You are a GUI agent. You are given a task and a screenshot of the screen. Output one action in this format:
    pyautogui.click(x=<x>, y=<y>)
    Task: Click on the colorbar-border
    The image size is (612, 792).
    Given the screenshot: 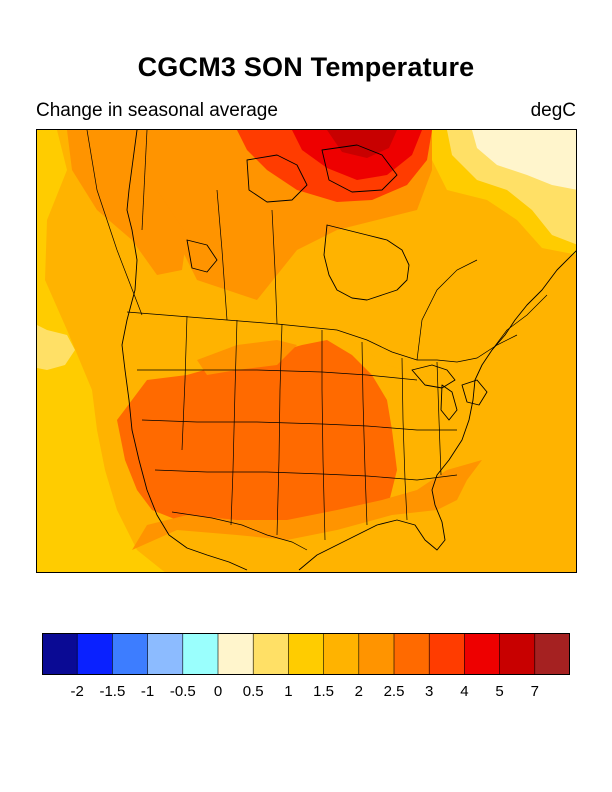 What is the action you would take?
    pyautogui.click(x=306, y=654)
    